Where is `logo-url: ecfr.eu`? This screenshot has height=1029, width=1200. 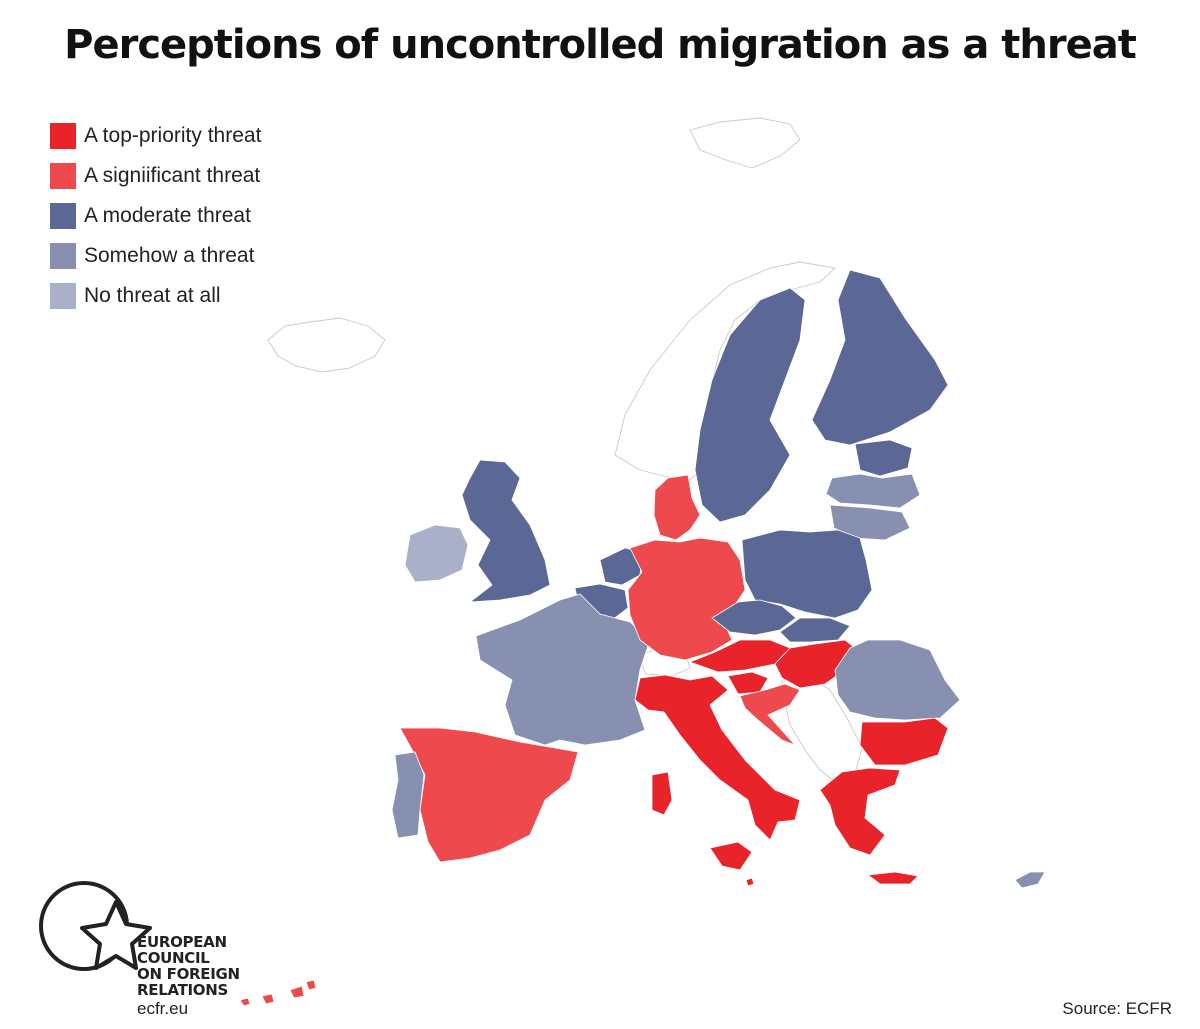
logo-url: ecfr.eu is located at coordinates (163, 1008).